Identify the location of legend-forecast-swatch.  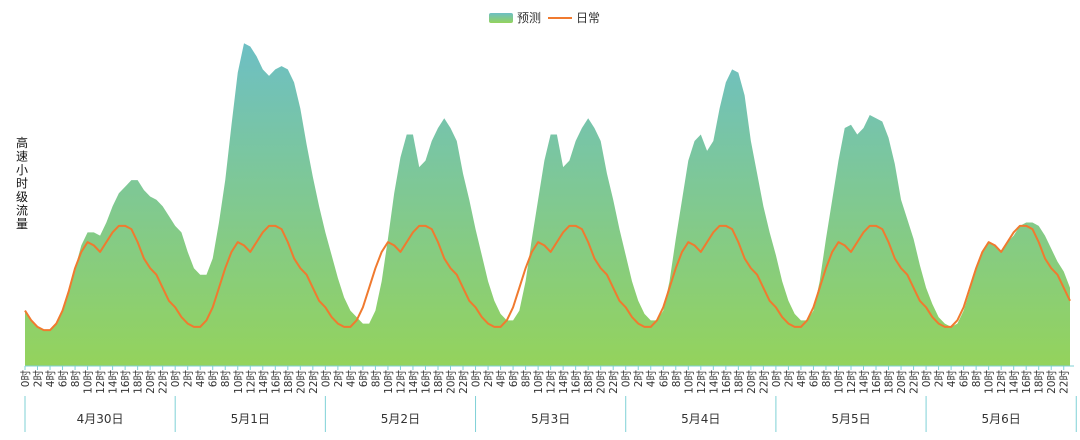
(501, 18).